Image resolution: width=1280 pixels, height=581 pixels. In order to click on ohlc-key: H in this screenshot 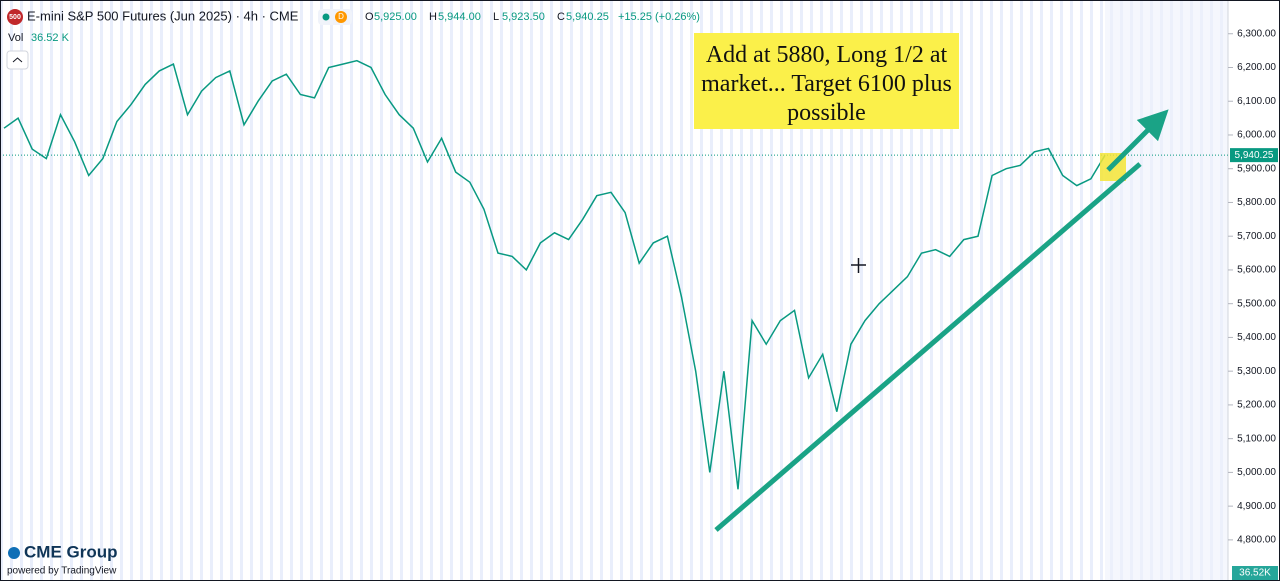, I will do `click(433, 17)`.